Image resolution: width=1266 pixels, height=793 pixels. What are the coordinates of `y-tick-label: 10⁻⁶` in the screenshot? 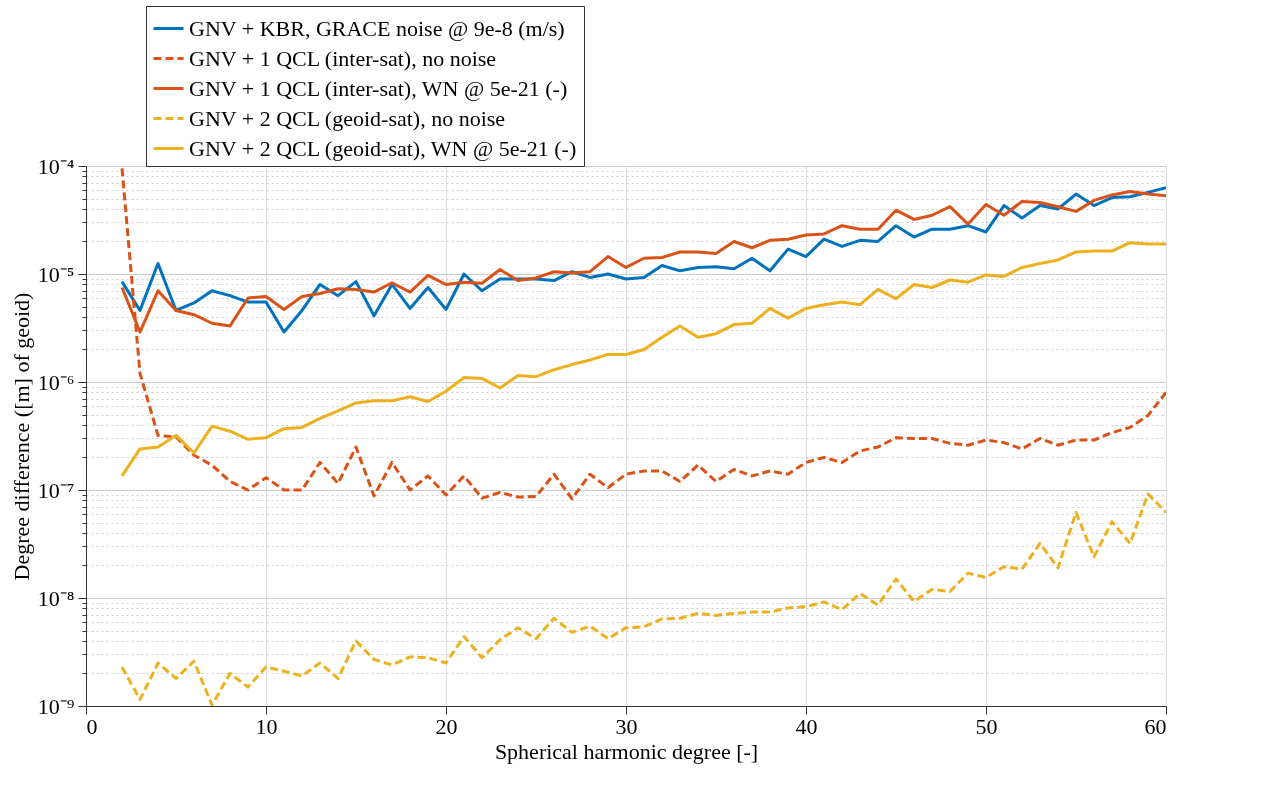 It's located at (56, 382).